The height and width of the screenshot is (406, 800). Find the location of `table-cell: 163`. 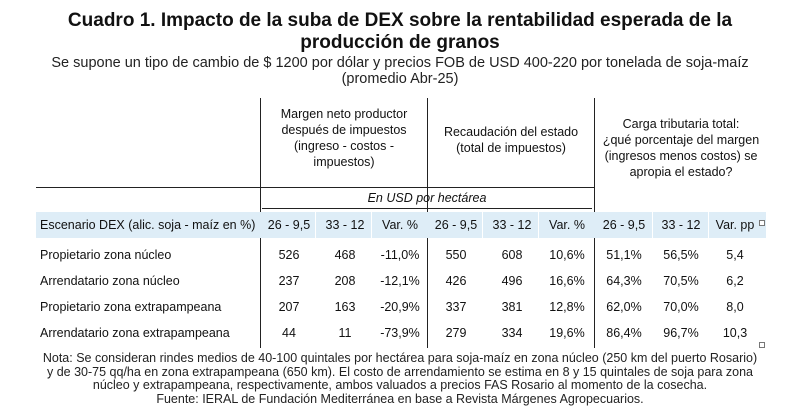

table-cell: 163 is located at coordinates (345, 307).